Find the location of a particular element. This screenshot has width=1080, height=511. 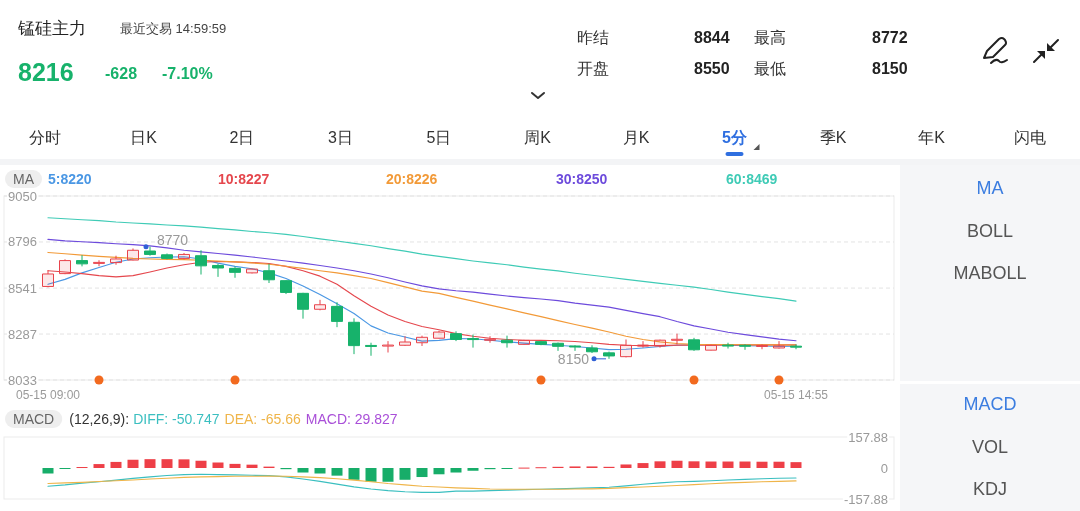

text: 最近交易 14:59:59 is located at coordinates (173, 28).